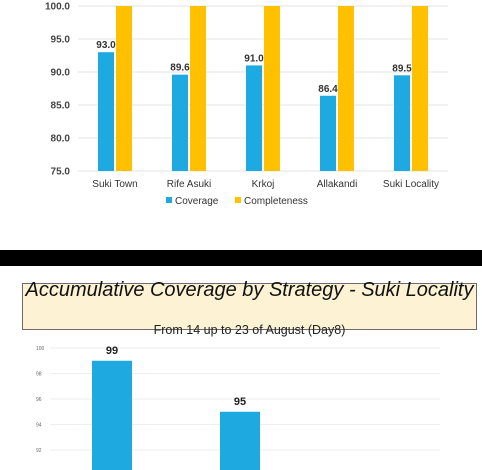 This screenshot has width=482, height=470. Describe the element at coordinates (249, 306) in the screenshot. I see `chart-title-box` at that location.